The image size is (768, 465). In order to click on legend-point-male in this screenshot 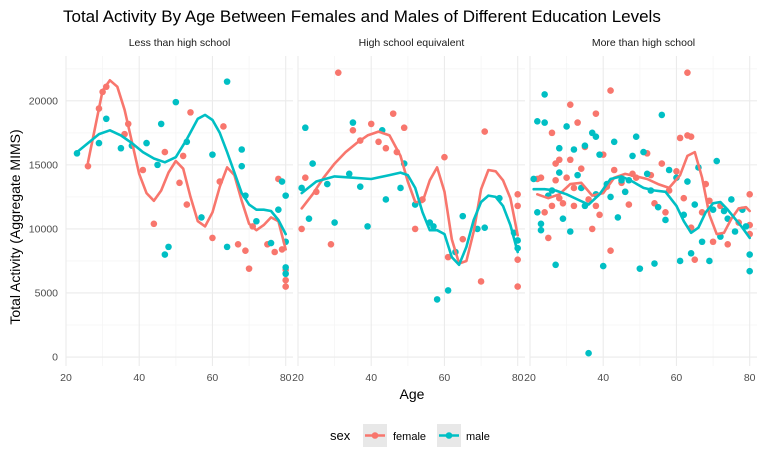, I will do `click(449, 435)`.